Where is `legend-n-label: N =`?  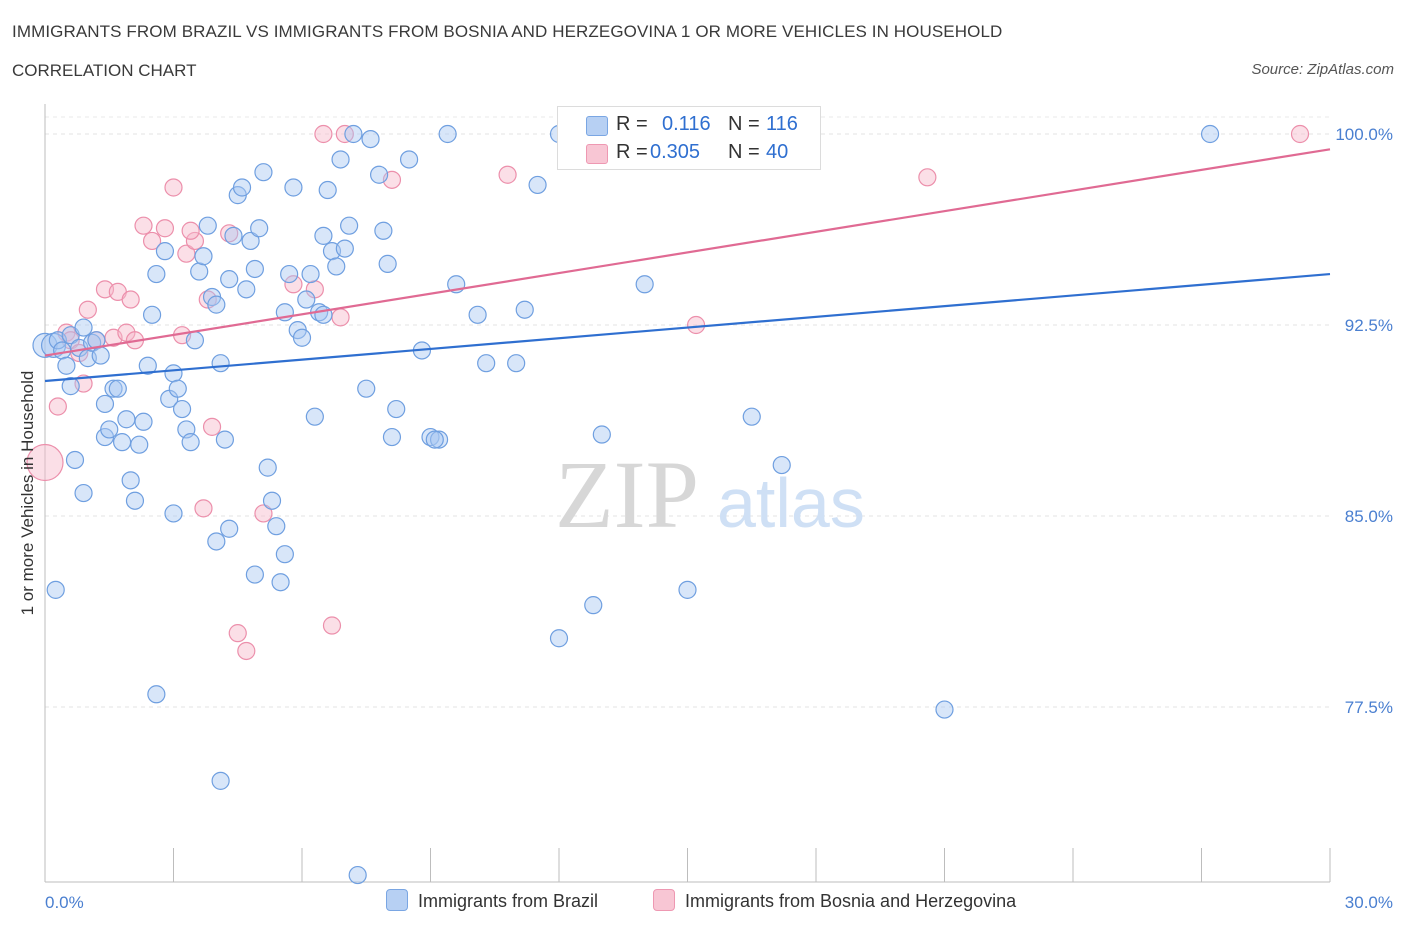 legend-n-label: N = is located at coordinates (744, 124).